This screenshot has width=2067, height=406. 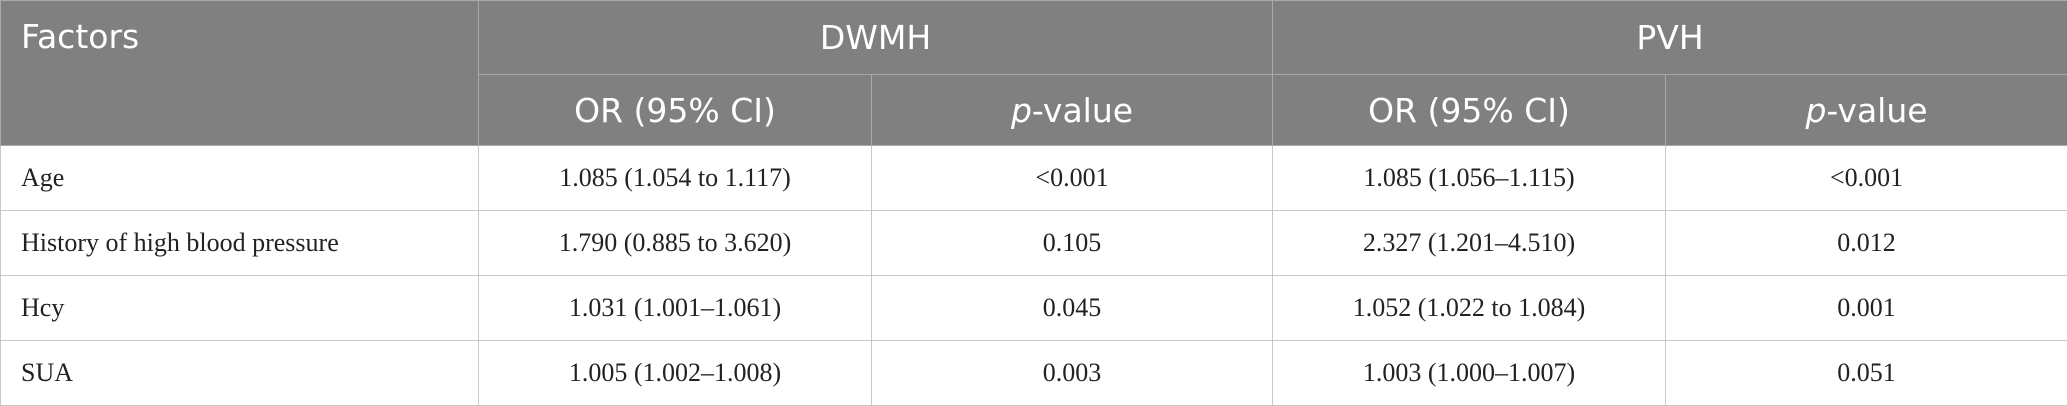 I want to click on group-header: PVH, so click(x=1670, y=38).